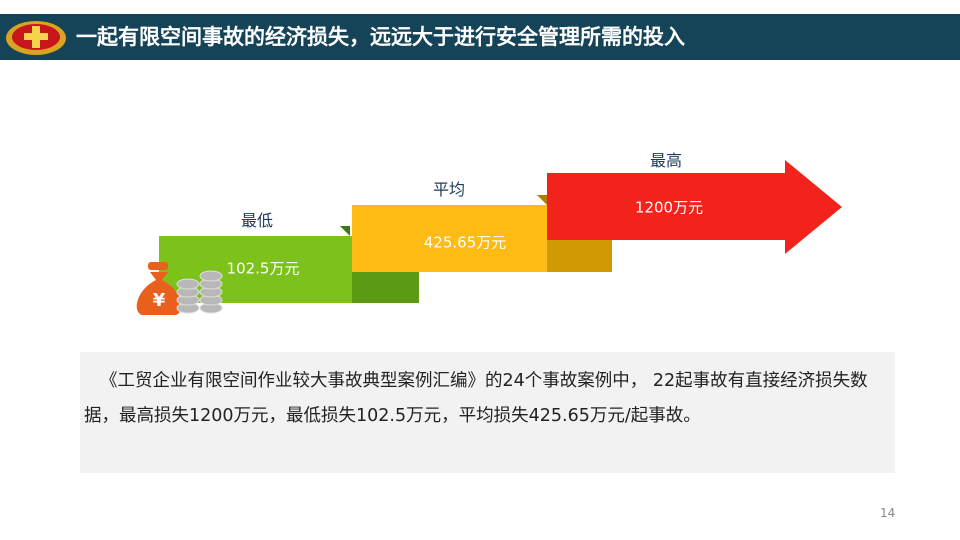 The image size is (960, 540). I want to click on step-value: 102.5万元, so click(263, 268).